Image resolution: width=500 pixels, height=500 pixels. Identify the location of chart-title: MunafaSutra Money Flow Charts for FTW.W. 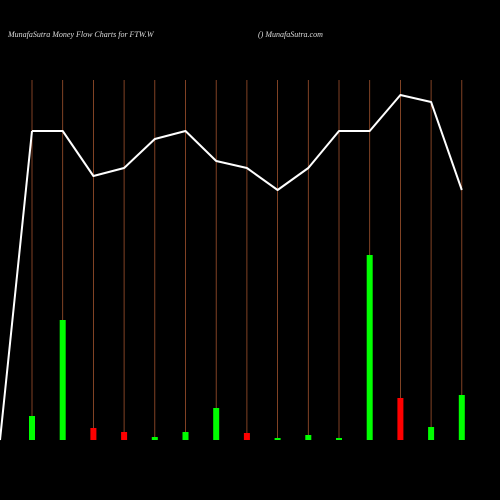
(81, 34).